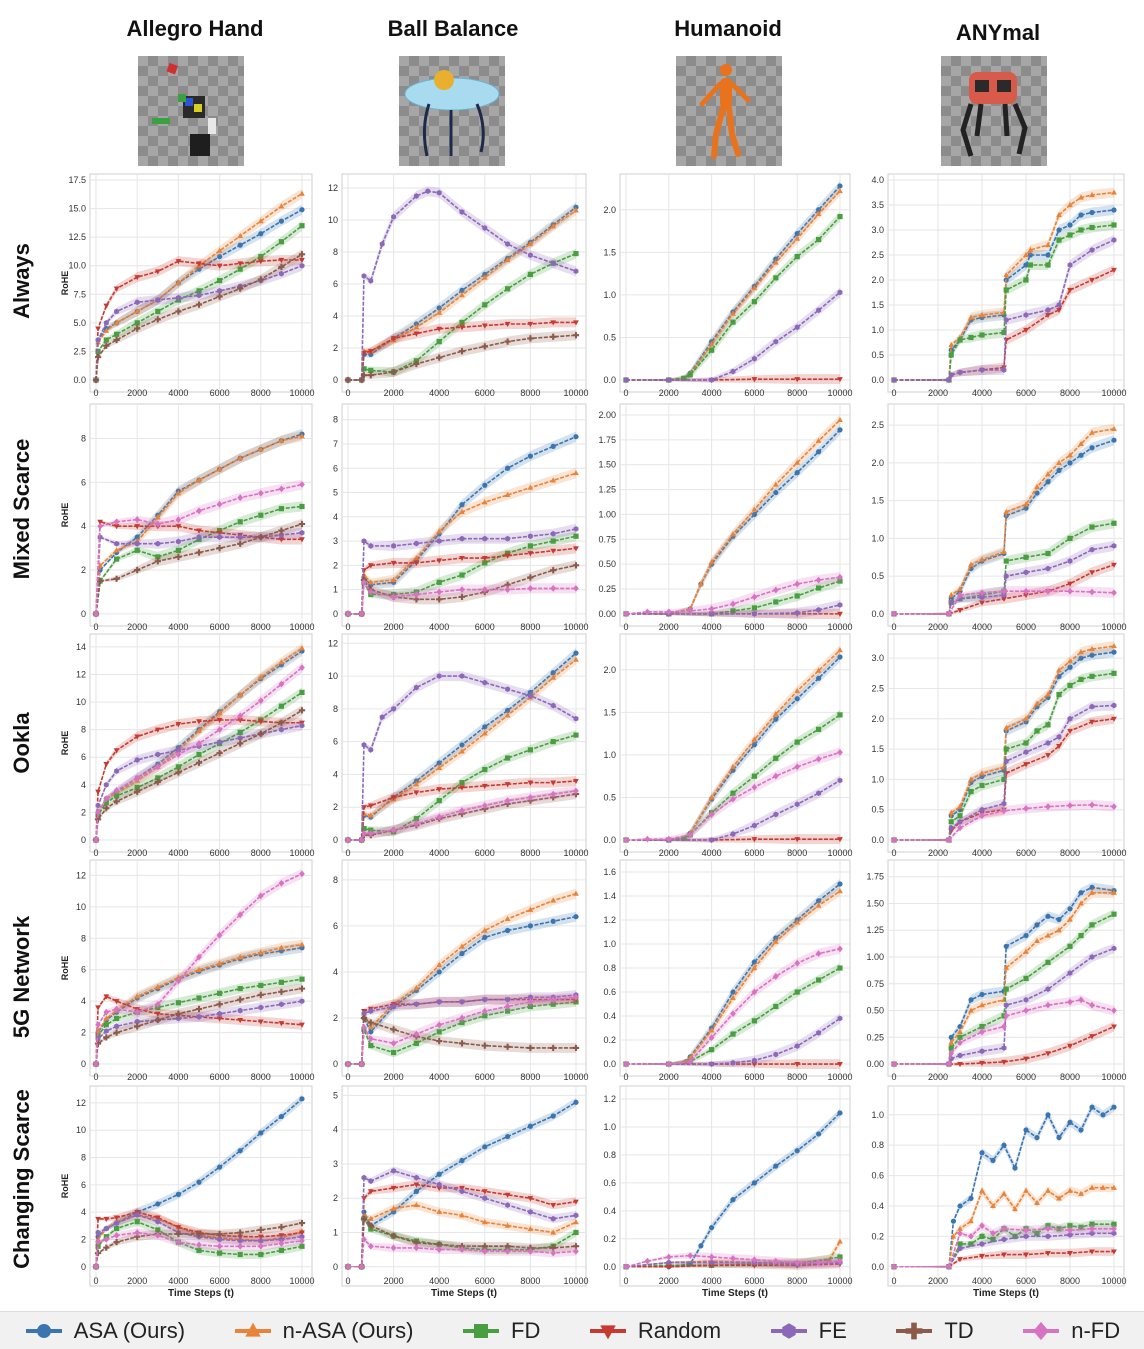 This screenshot has width=1144, height=1349. Describe the element at coordinates (754, 1281) in the screenshot. I see `x-tick-label: 6000` at that location.